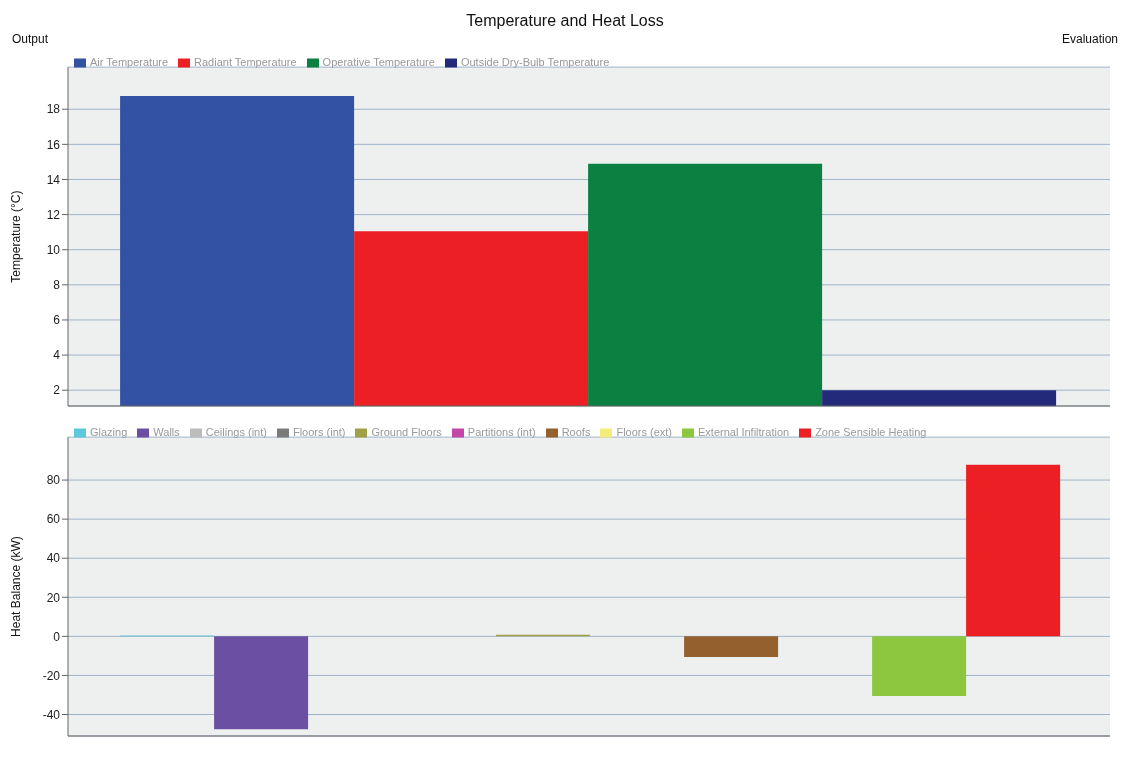 Image resolution: width=1130 pixels, height=760 pixels. I want to click on y-tick-label: 16, so click(53, 144).